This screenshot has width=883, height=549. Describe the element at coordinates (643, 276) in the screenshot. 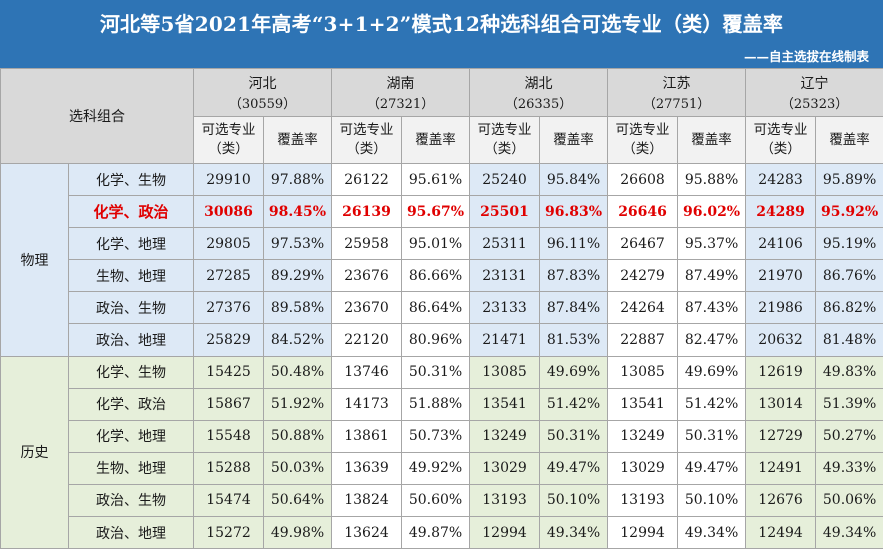

I see `major-count-cell: 24279` at that location.